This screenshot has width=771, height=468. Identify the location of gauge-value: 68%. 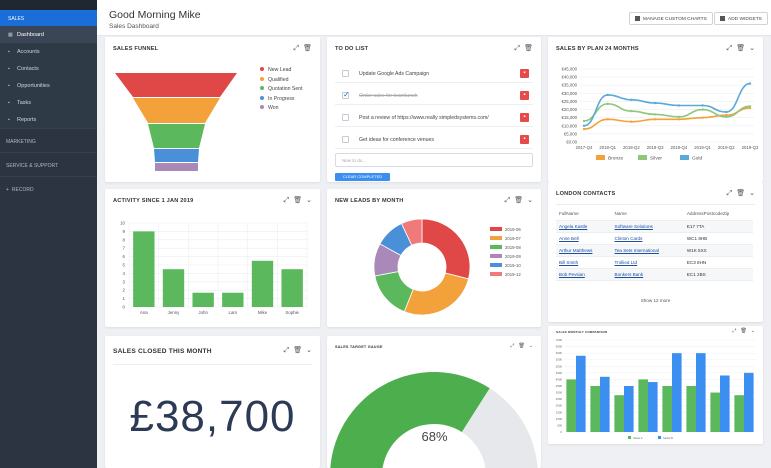
(434, 436).